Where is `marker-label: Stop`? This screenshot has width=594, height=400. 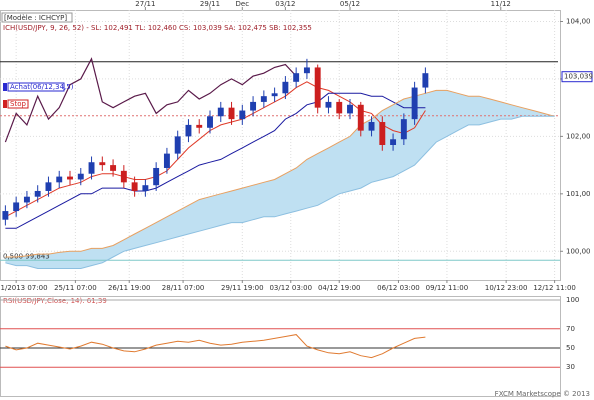 marker-label: Stop is located at coordinates (18, 104).